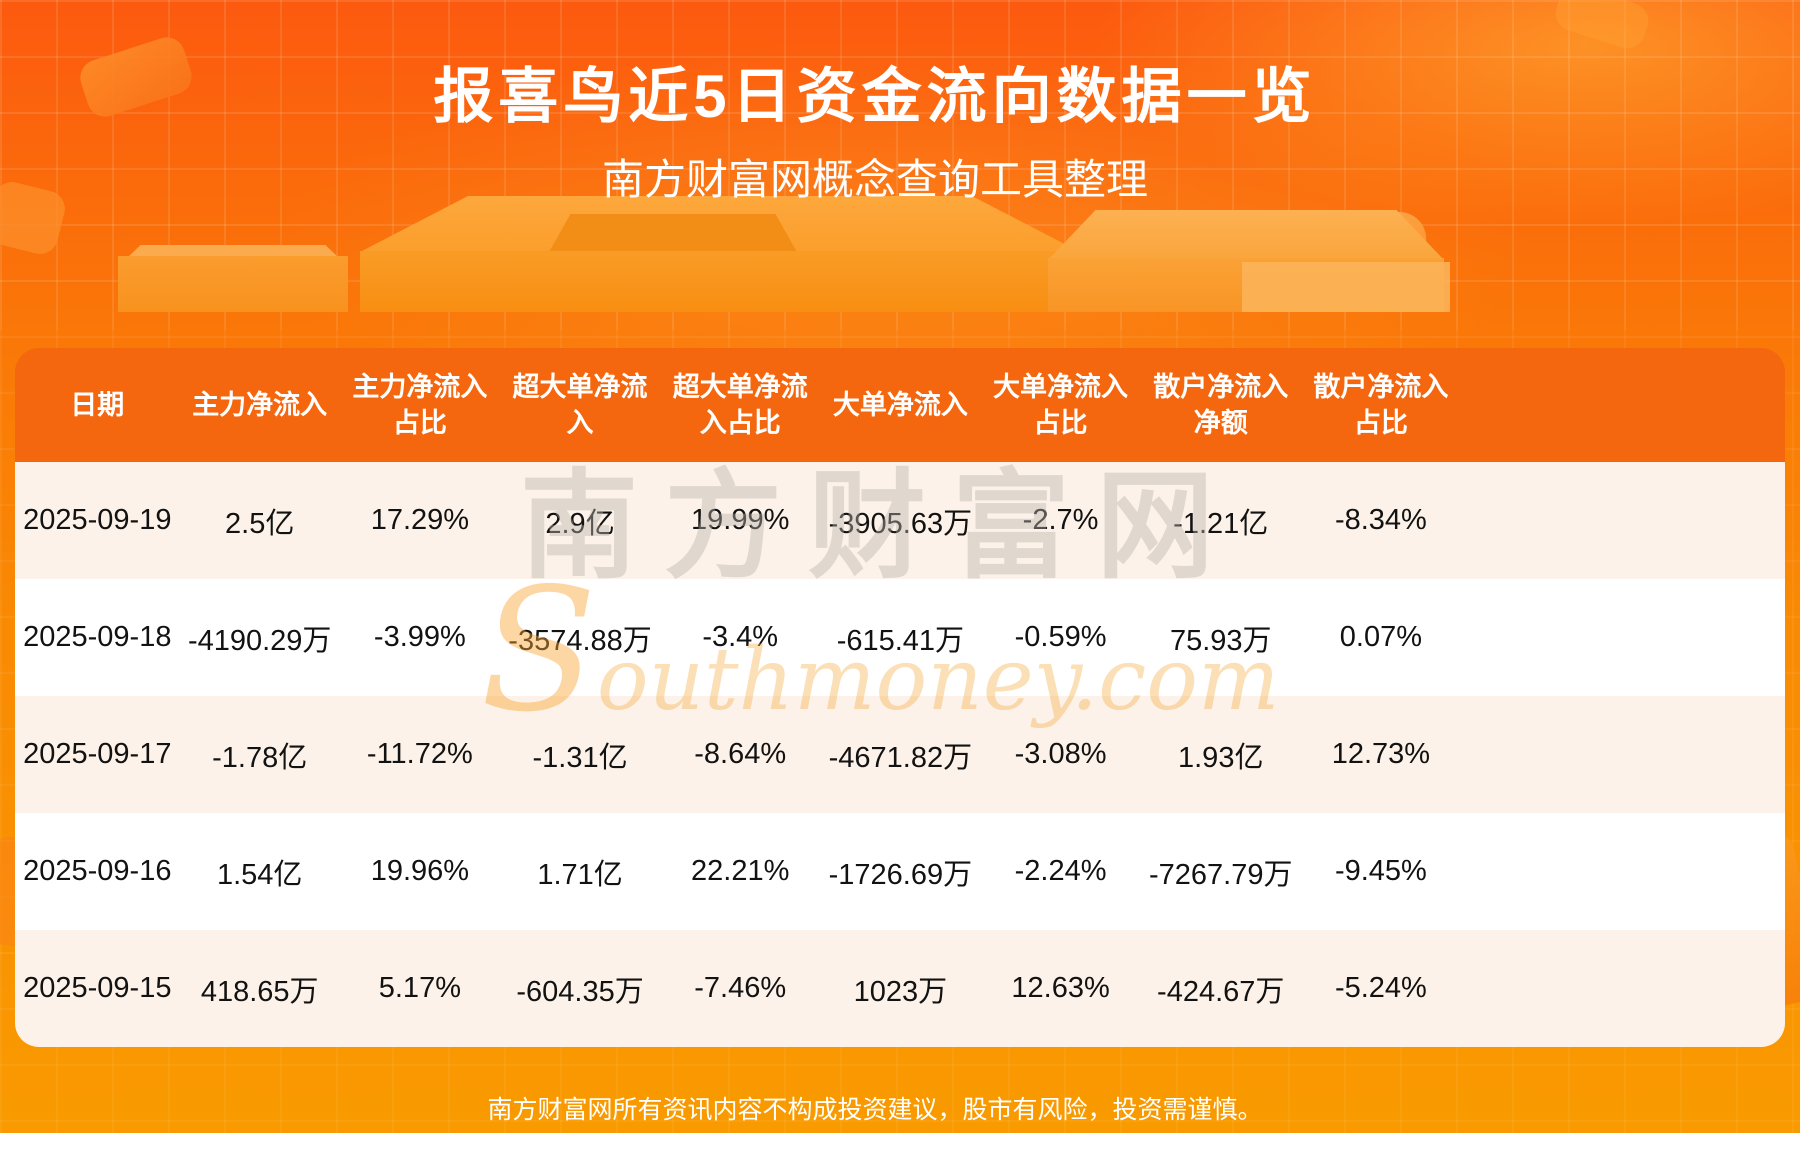 The width and height of the screenshot is (1800, 1150). I want to click on podium-left-front, so click(233, 284).